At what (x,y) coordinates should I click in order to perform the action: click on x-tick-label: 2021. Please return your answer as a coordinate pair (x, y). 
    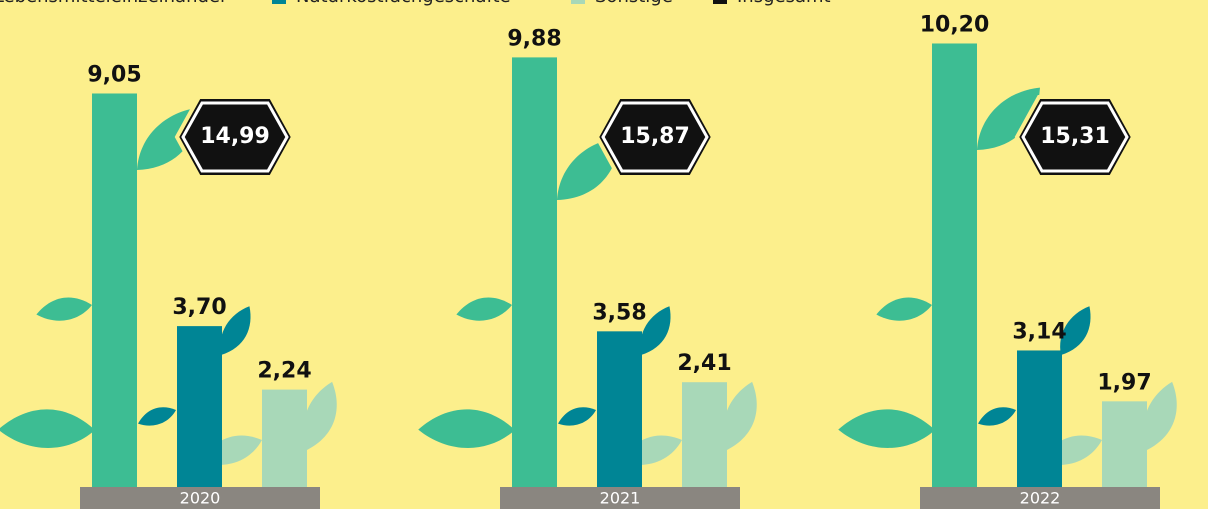
    Looking at the image, I should click on (620, 498).